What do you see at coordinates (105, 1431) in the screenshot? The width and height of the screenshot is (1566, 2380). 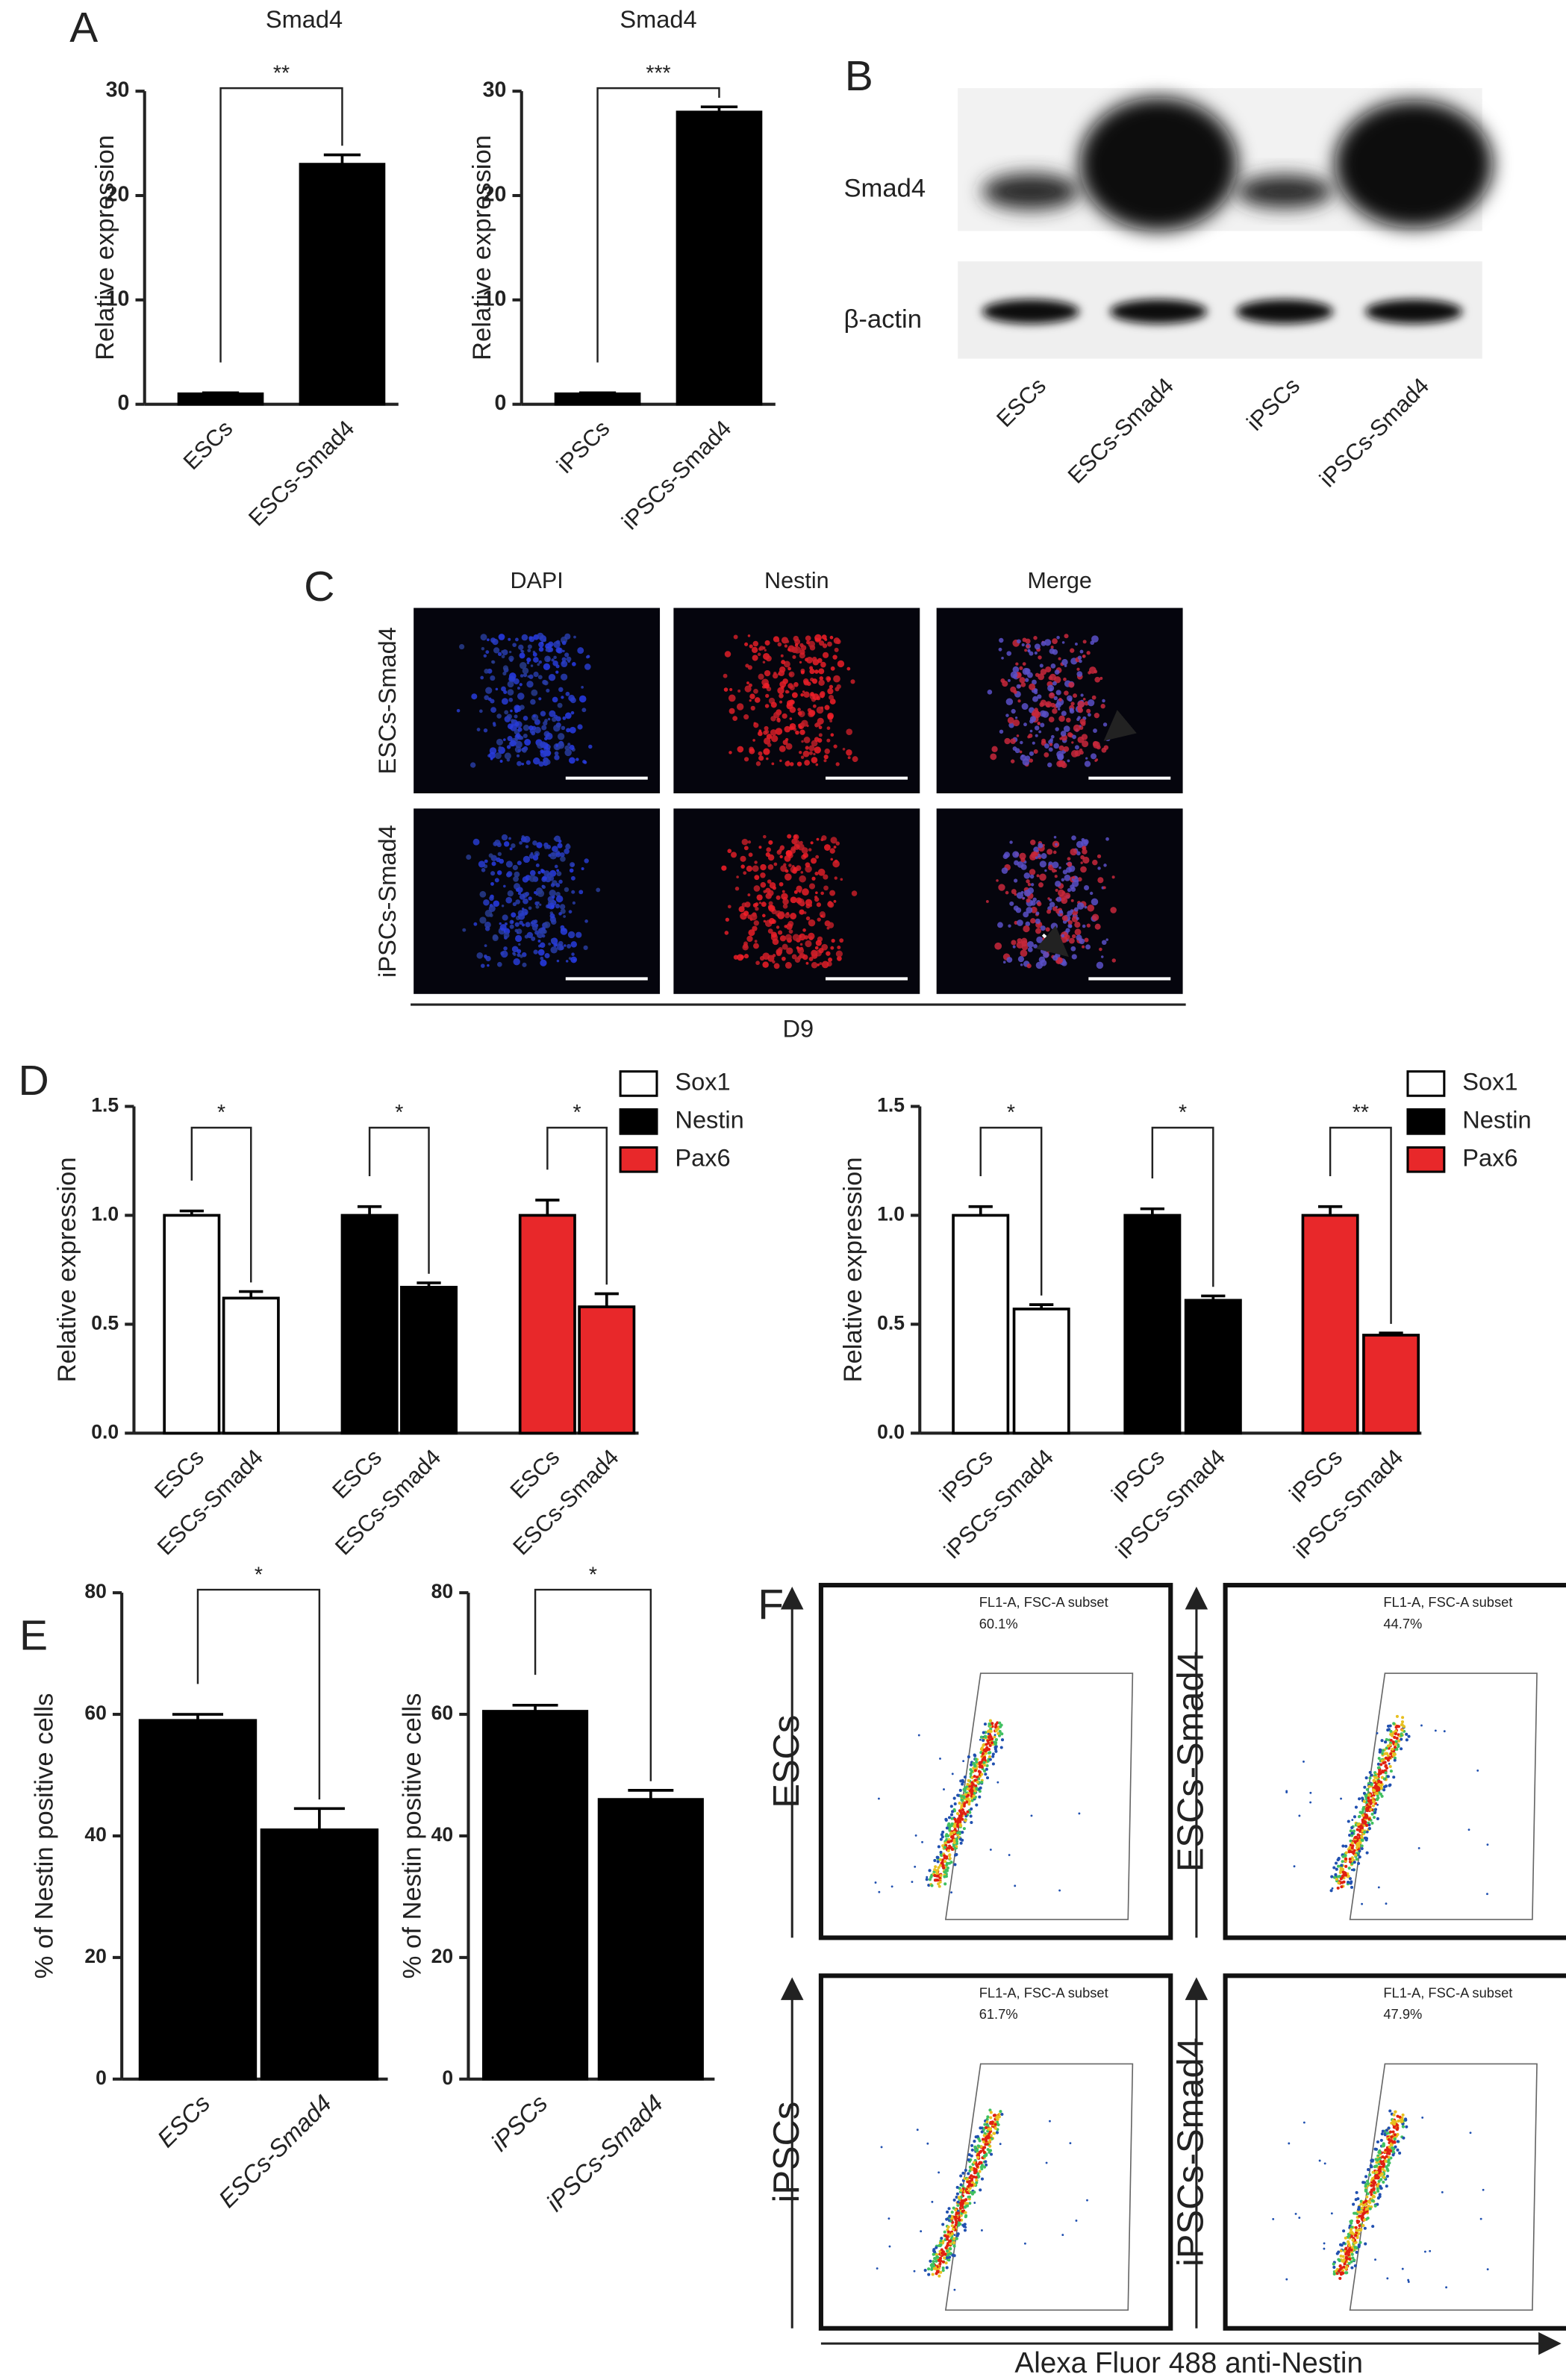 I see `y-tick-label: 0.0` at bounding box center [105, 1431].